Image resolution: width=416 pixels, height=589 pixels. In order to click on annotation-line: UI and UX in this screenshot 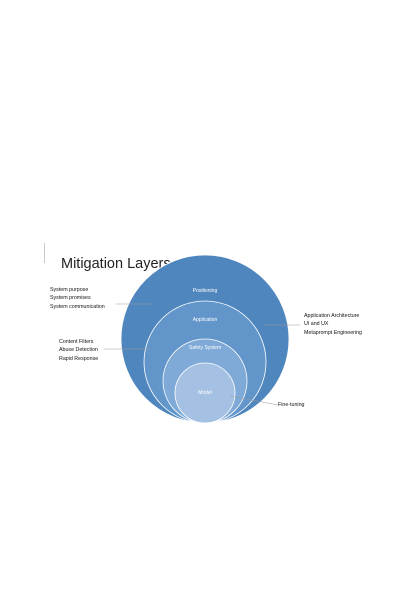, I will do `click(316, 324)`.